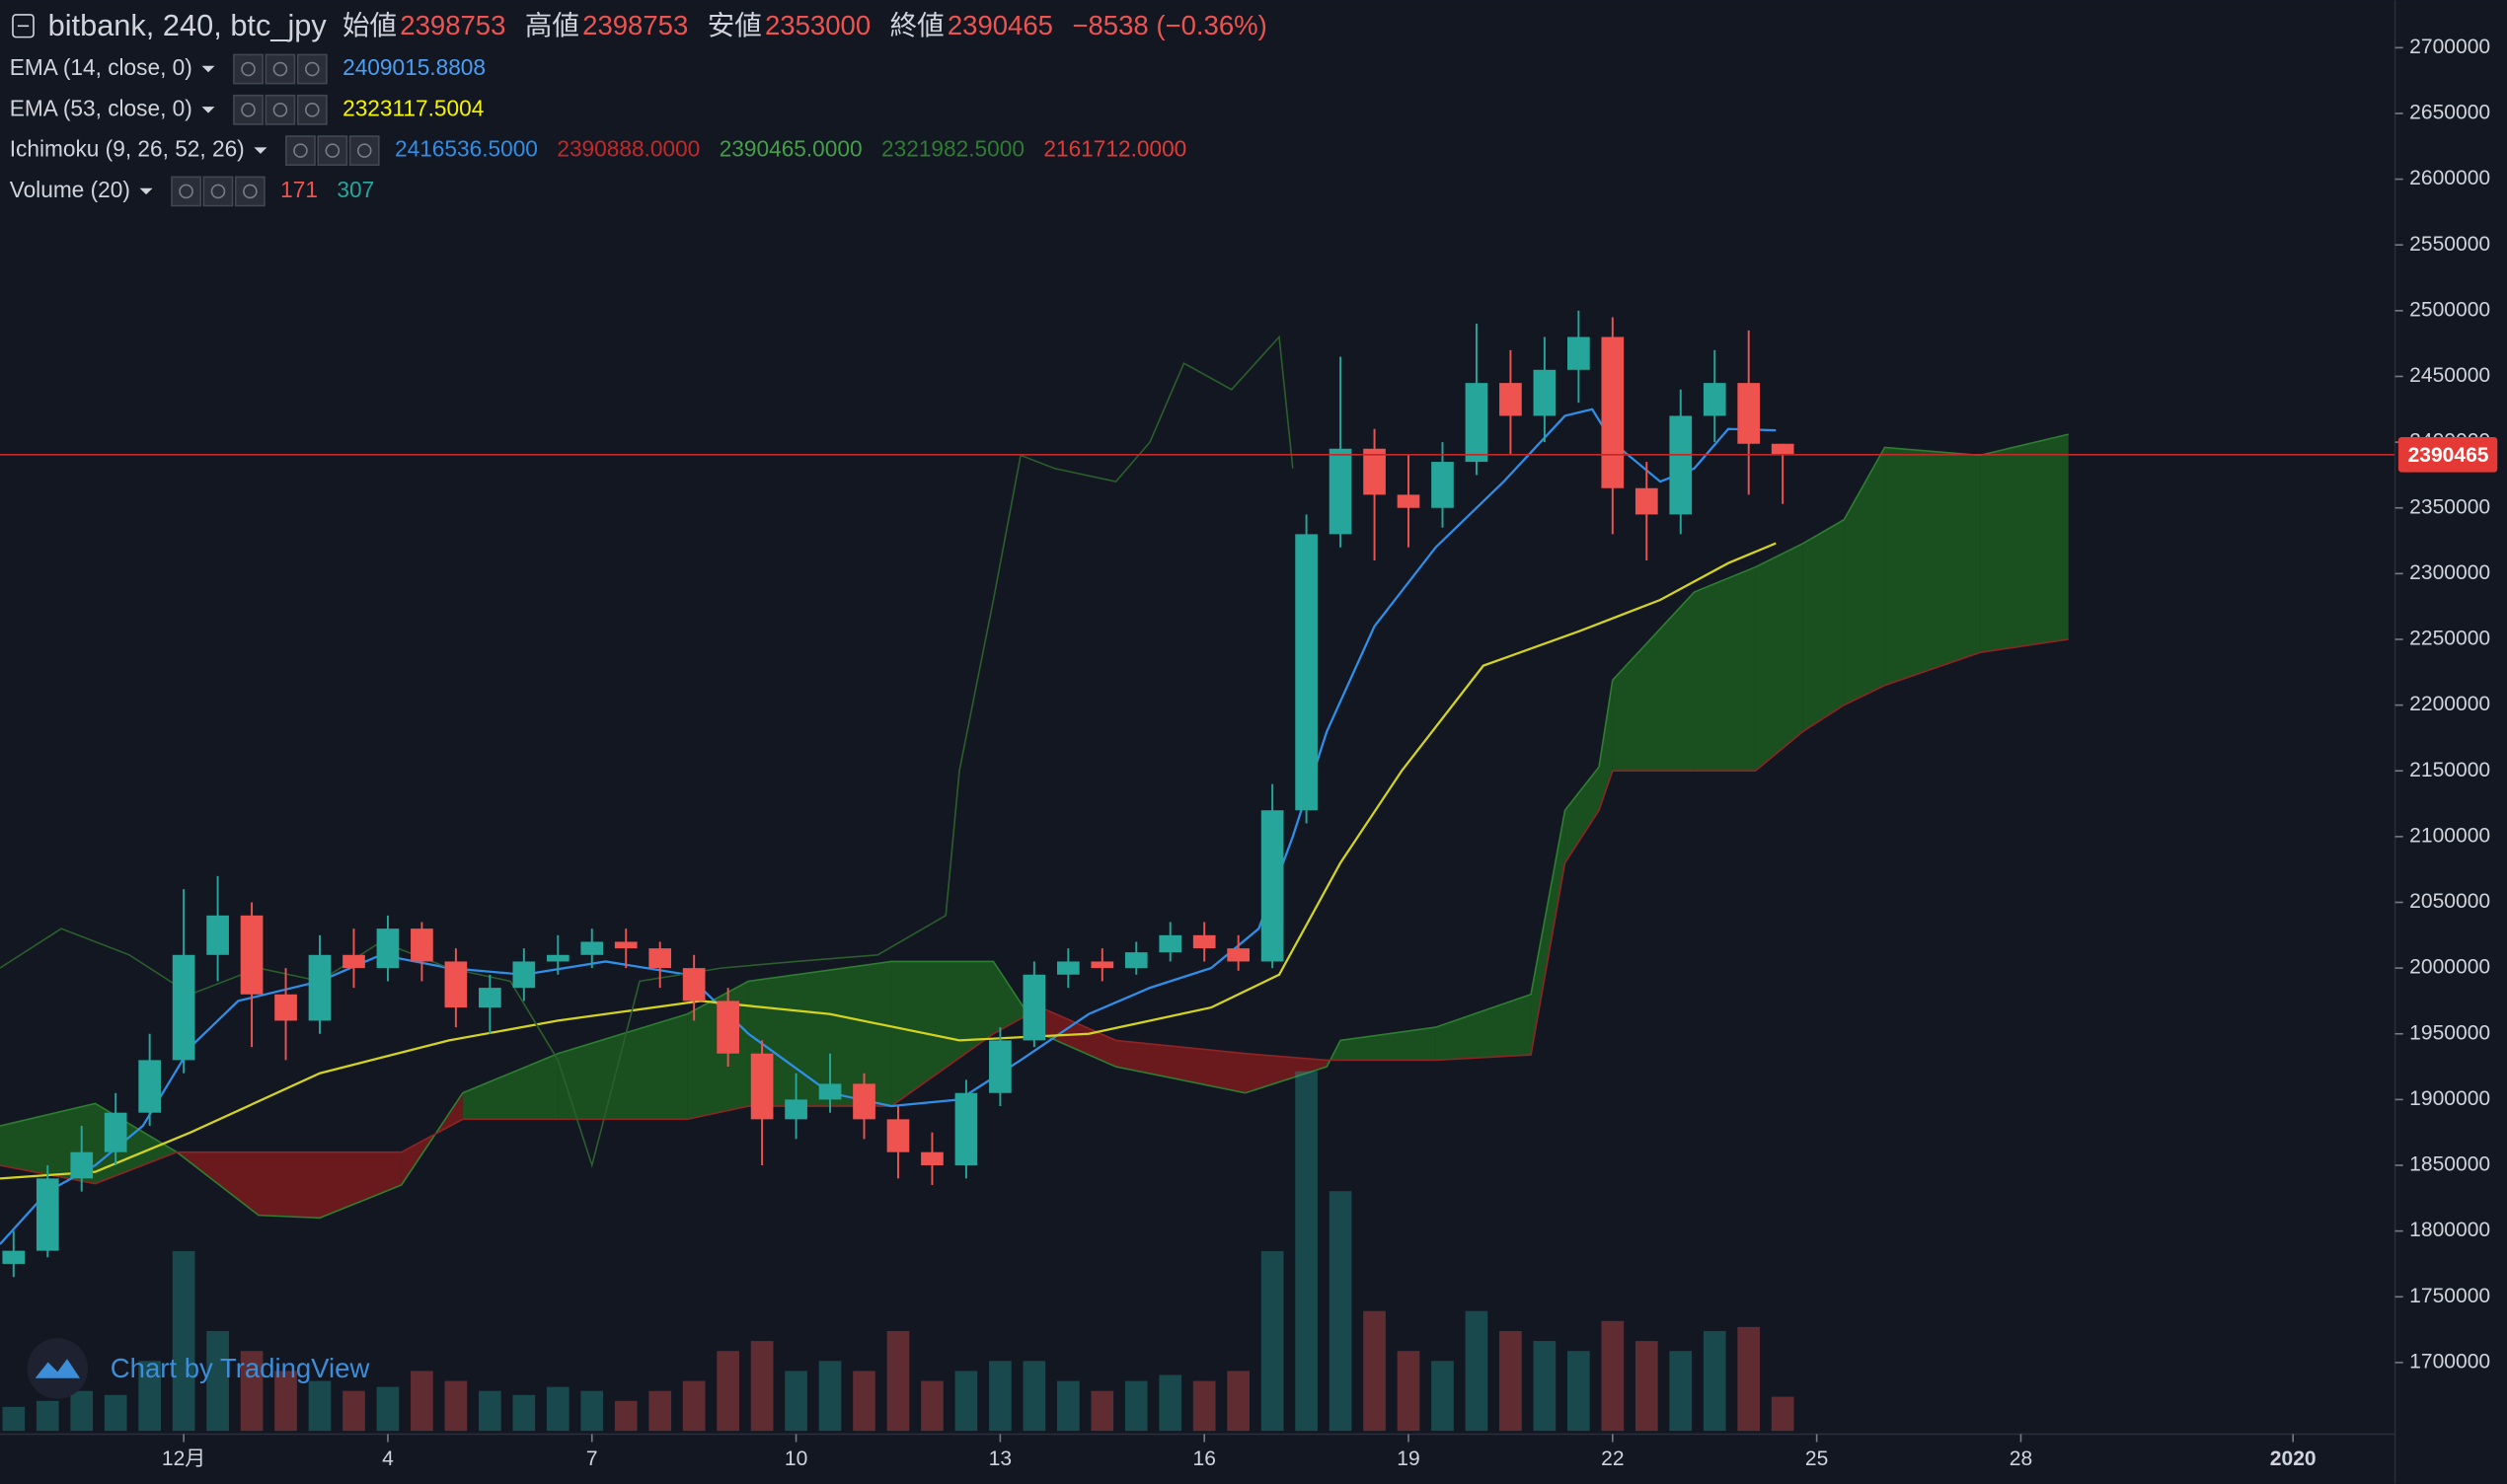 The width and height of the screenshot is (2507, 1484). I want to click on x-tick-label: 22, so click(1612, 1458).